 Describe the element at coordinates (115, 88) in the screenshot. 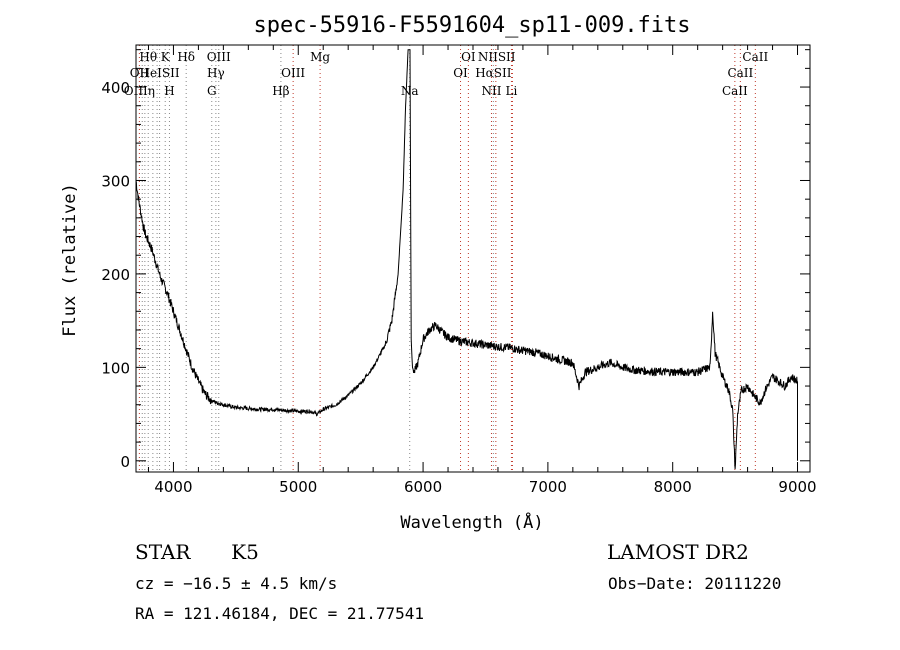

I see `y-tick-label: 400` at that location.